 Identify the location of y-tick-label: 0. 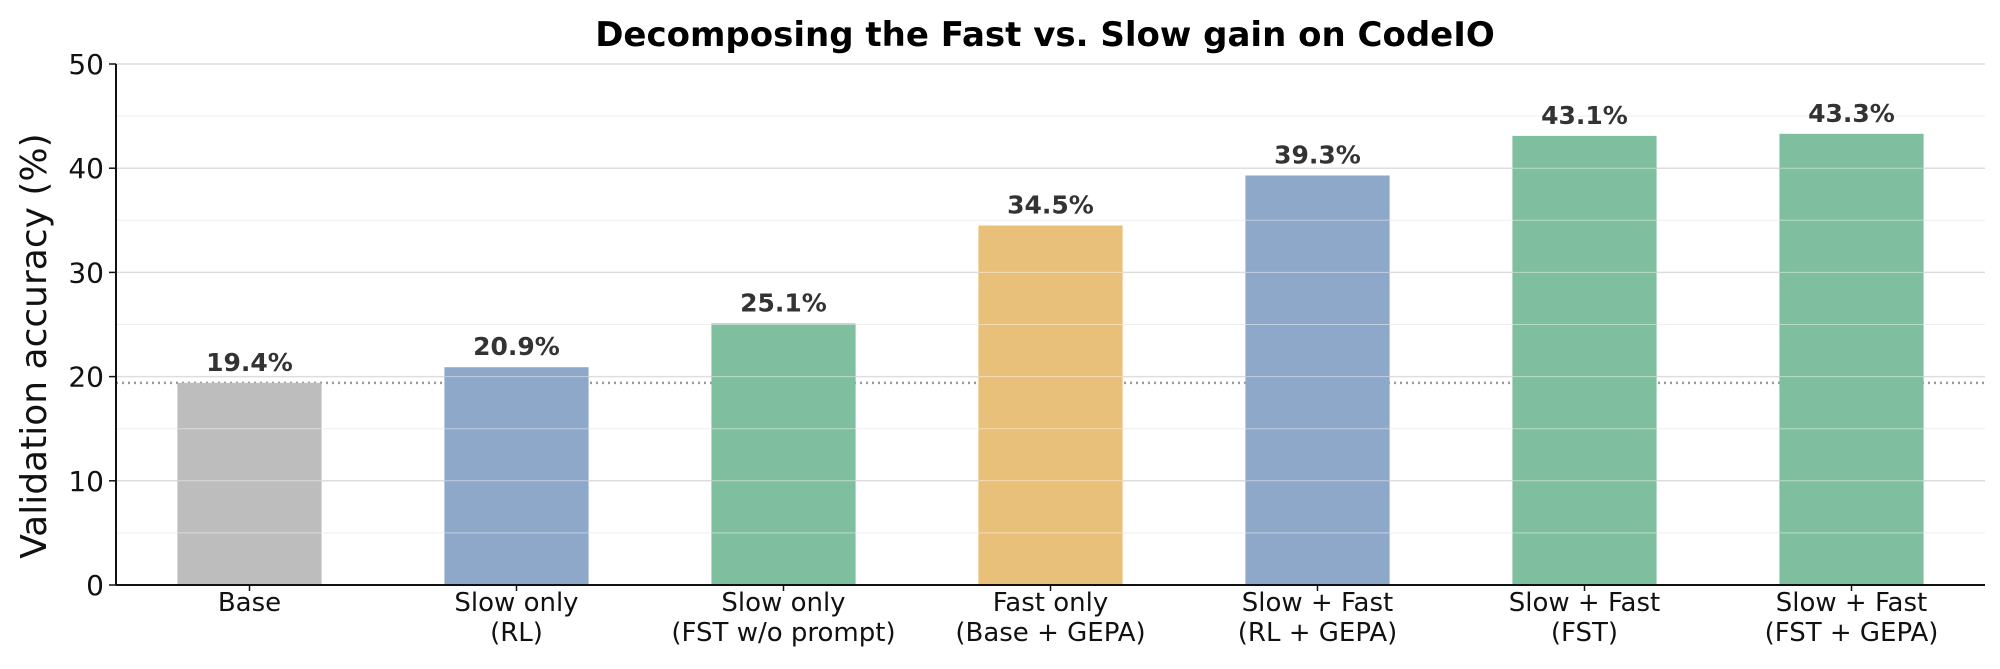
(95, 585).